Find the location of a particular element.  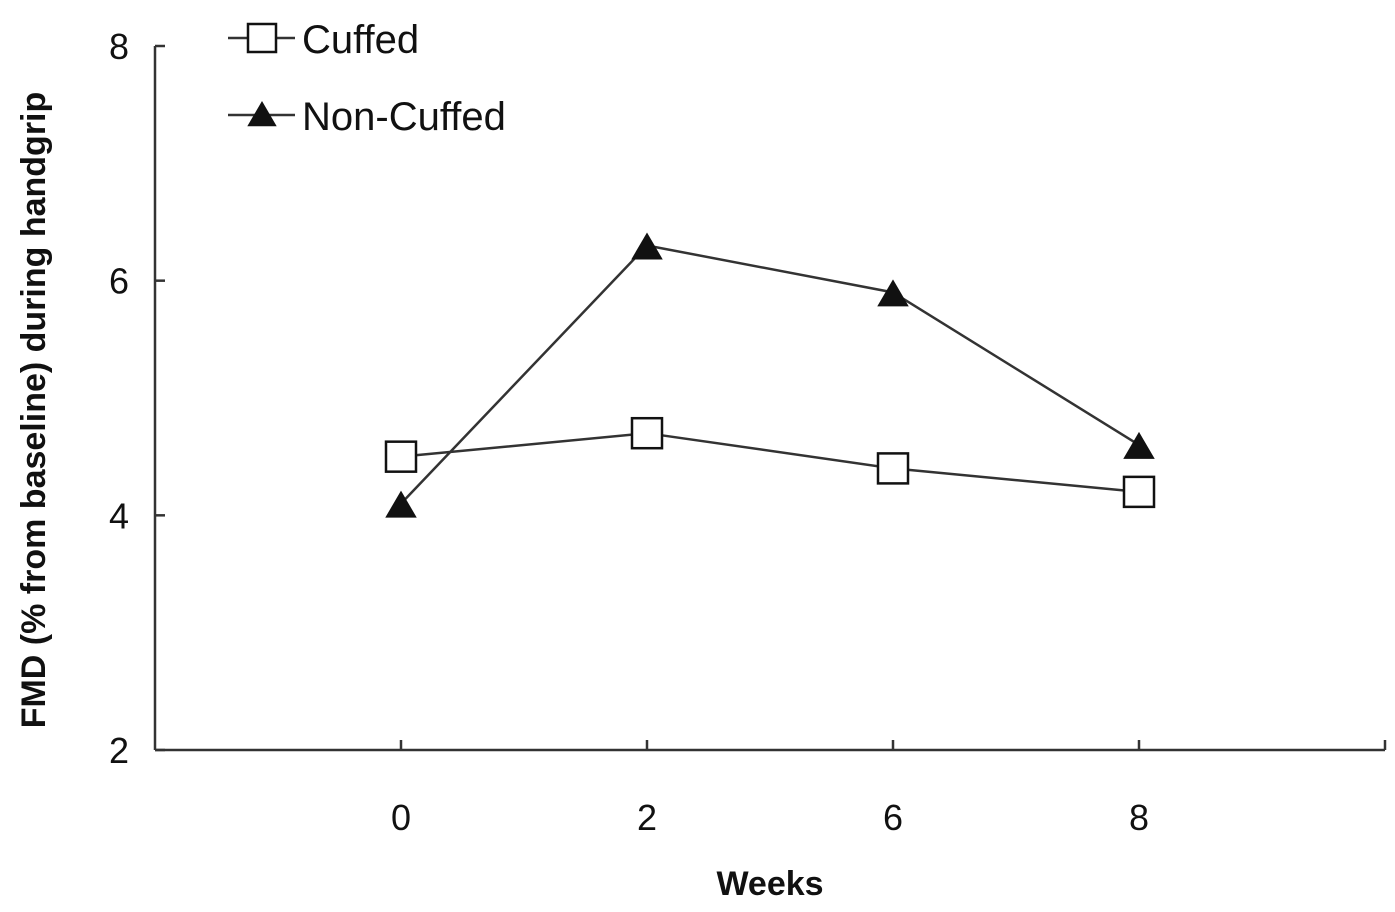

x-tick-label: 6 is located at coordinates (893, 817).